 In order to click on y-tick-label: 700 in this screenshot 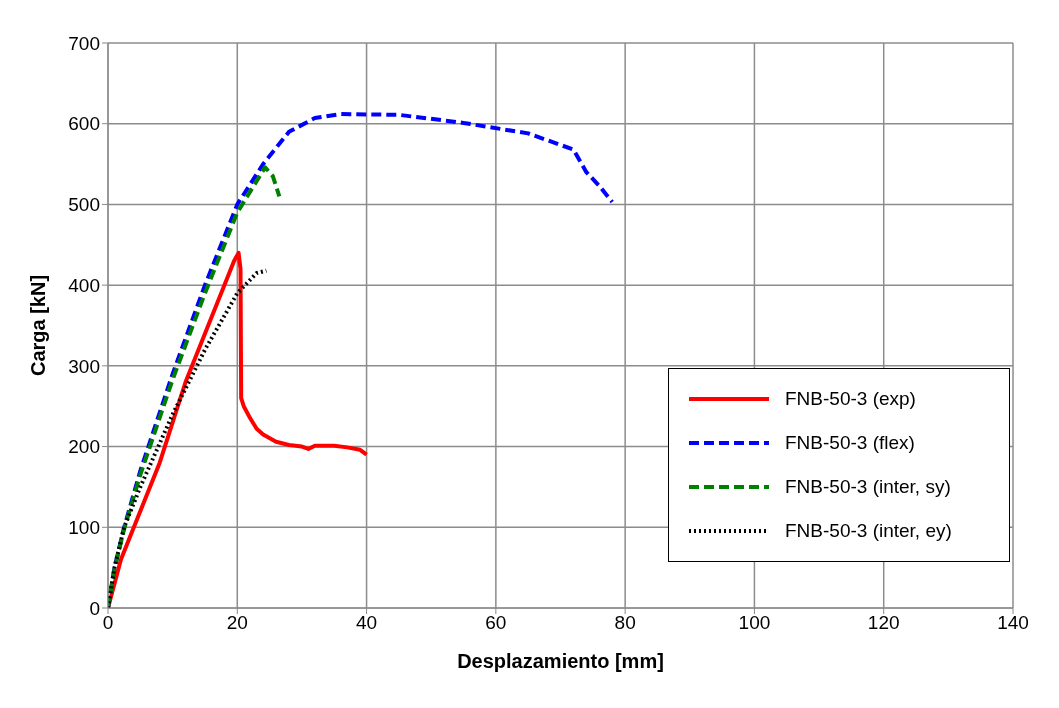, I will do `click(84, 43)`.